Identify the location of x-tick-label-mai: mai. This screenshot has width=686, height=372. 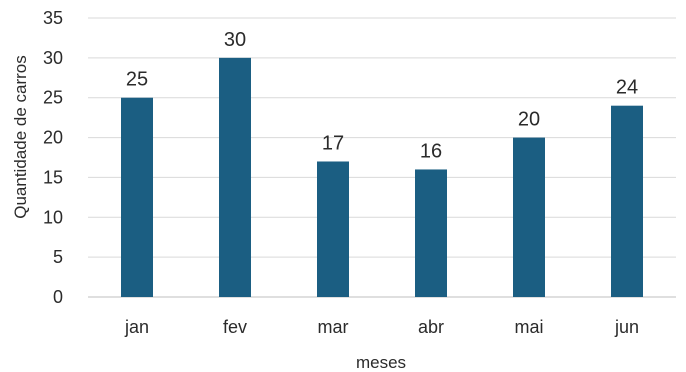
(528, 327).